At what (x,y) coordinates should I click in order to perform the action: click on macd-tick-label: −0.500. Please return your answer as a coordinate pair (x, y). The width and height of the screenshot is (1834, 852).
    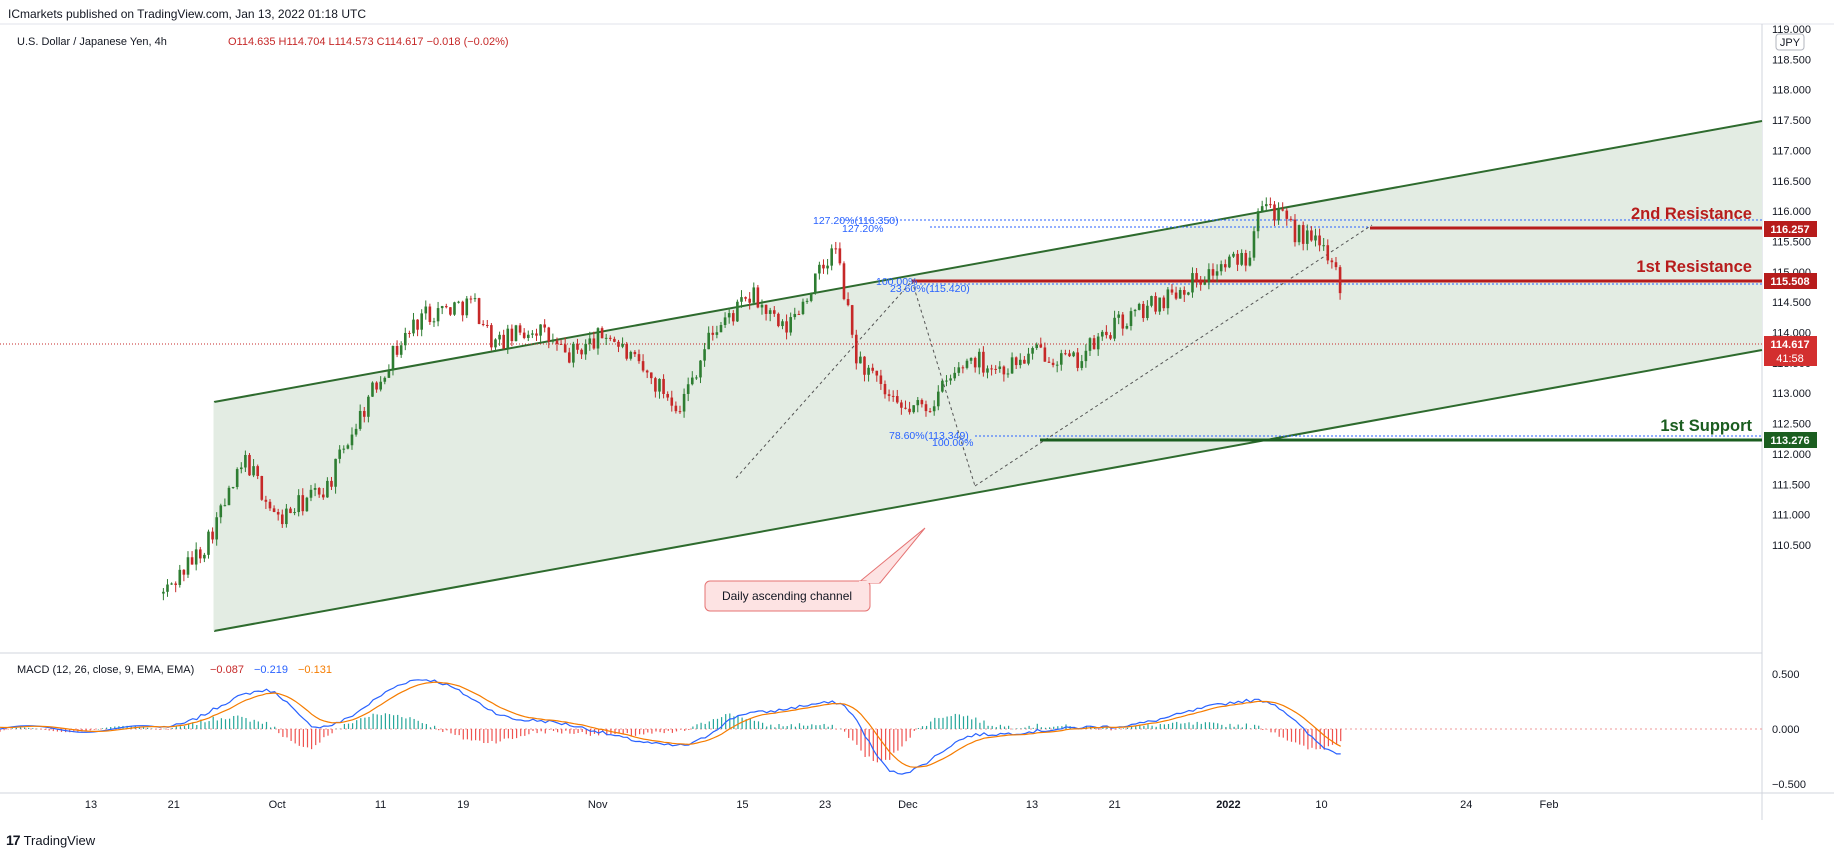
    Looking at the image, I should click on (1789, 785).